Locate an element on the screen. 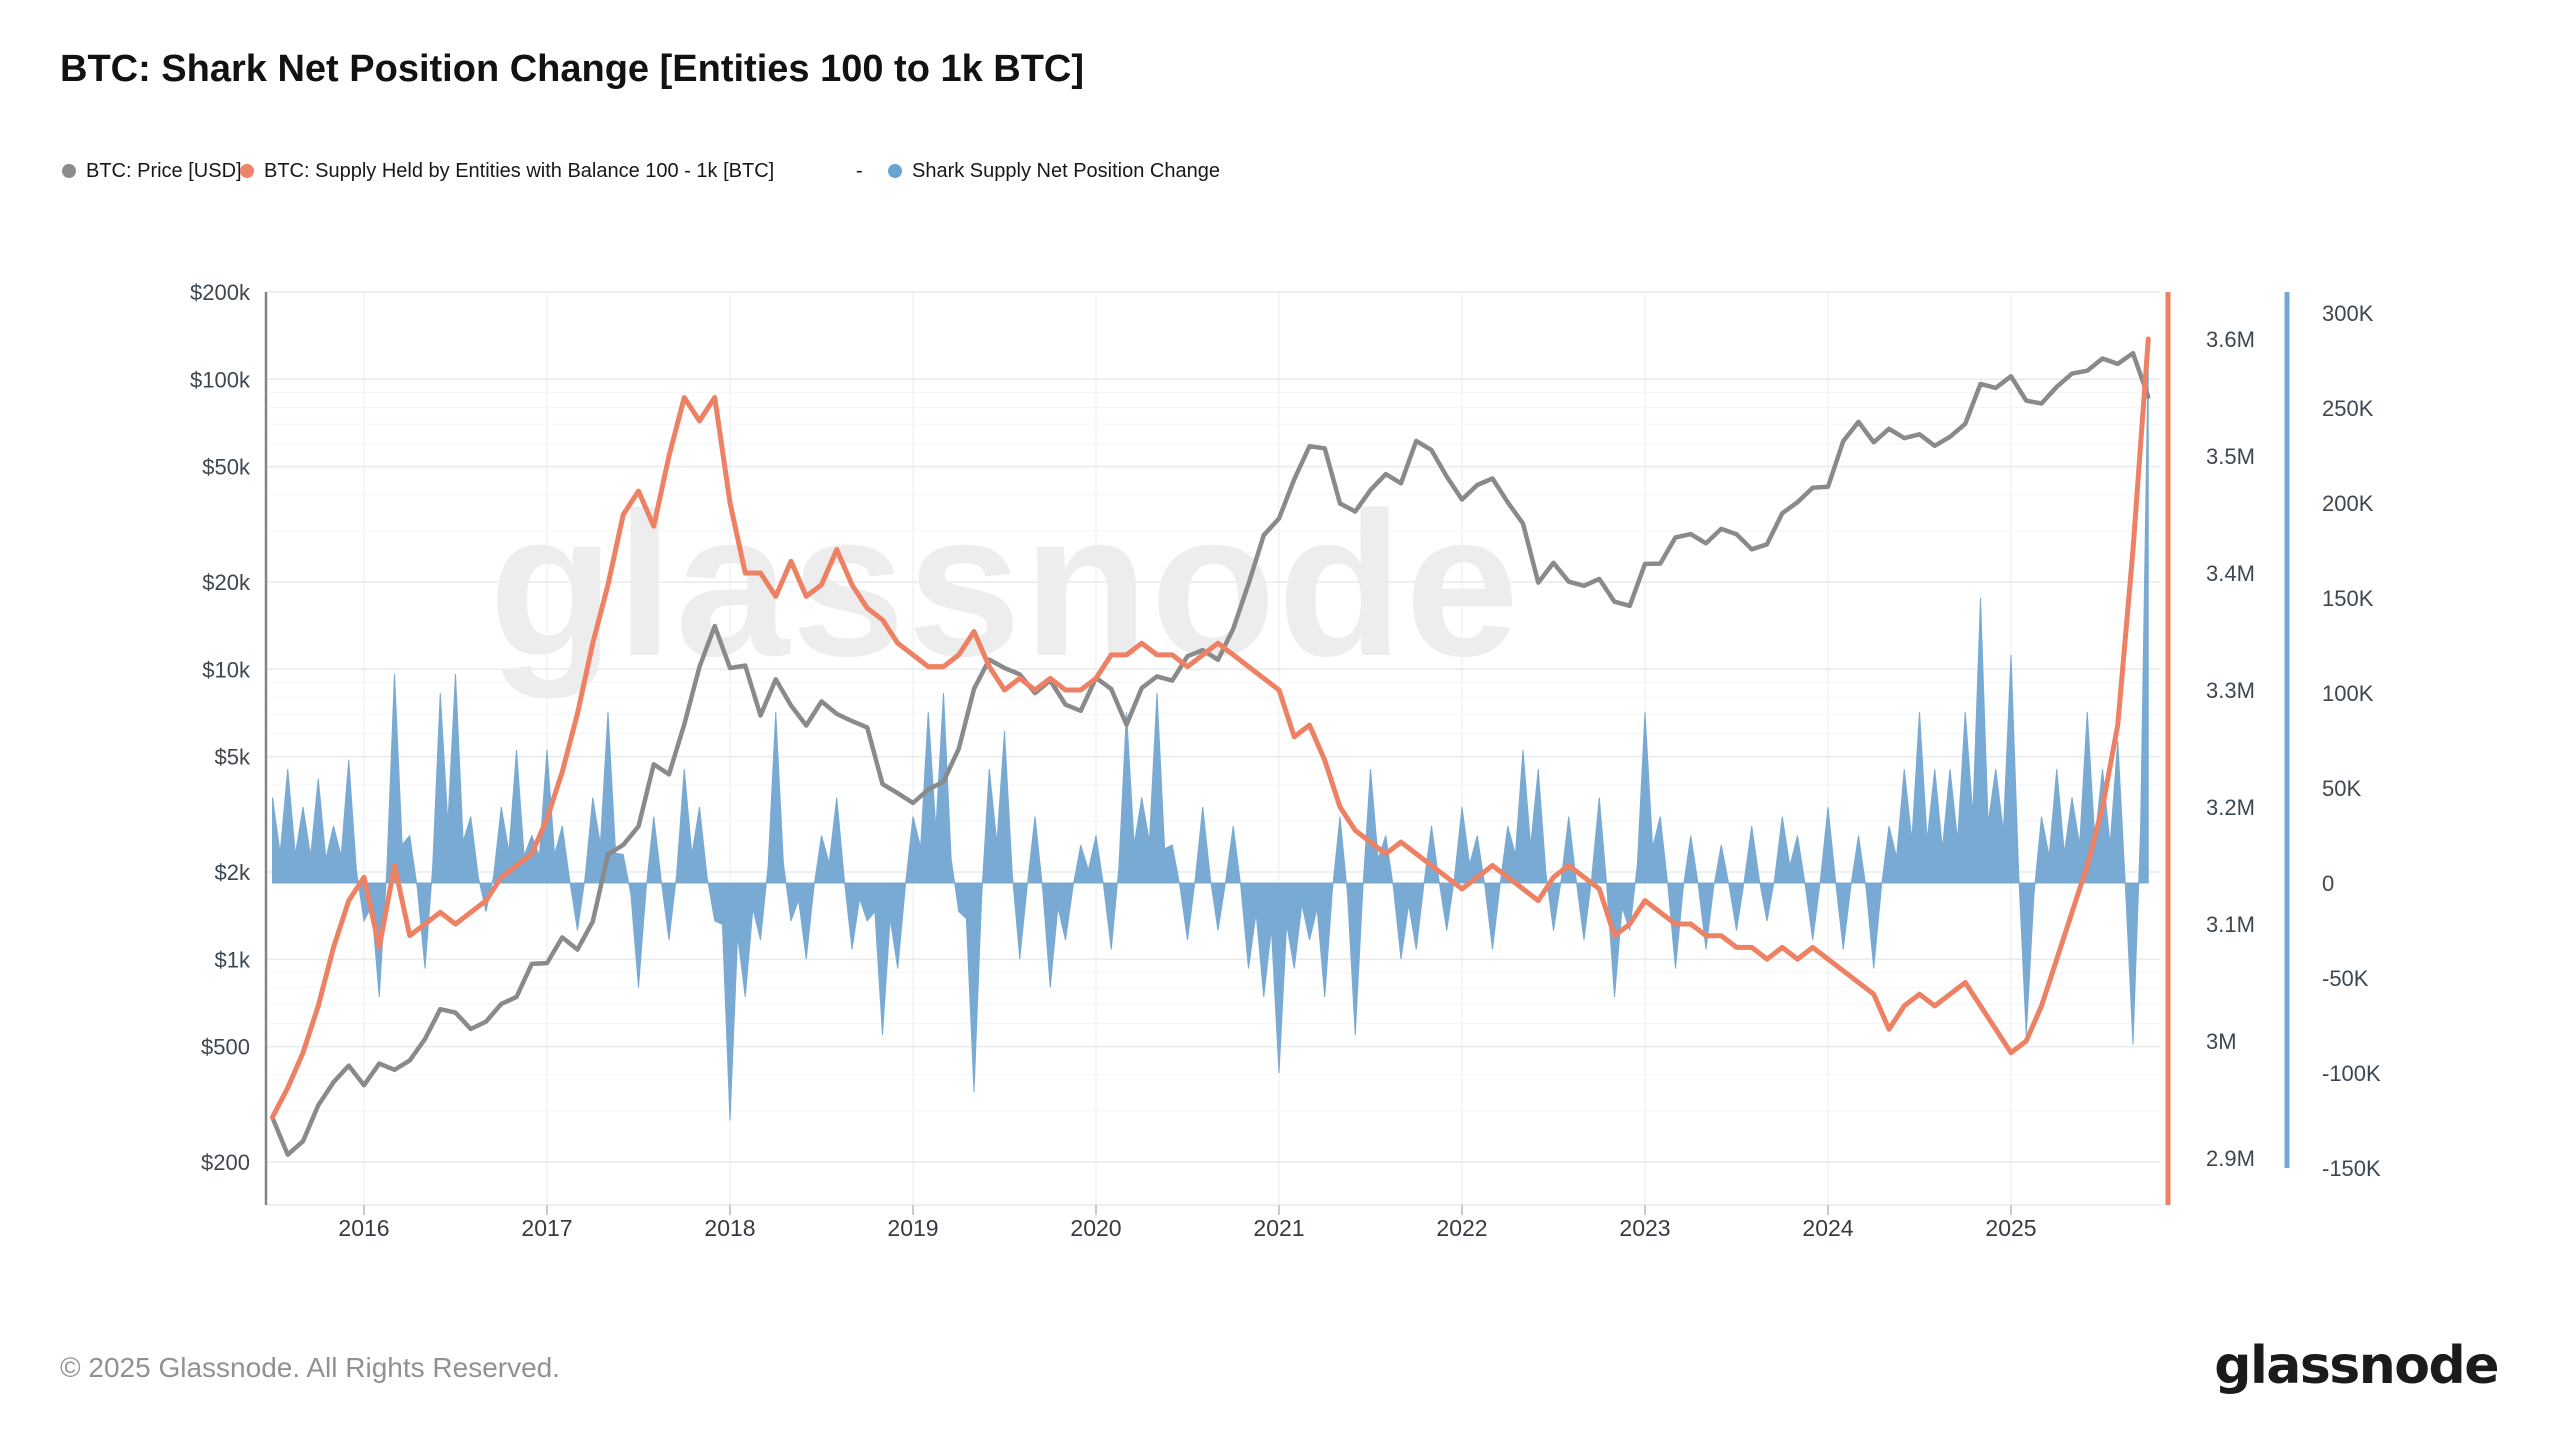  price-axis-tick-label: $200 is located at coordinates (225, 1162).